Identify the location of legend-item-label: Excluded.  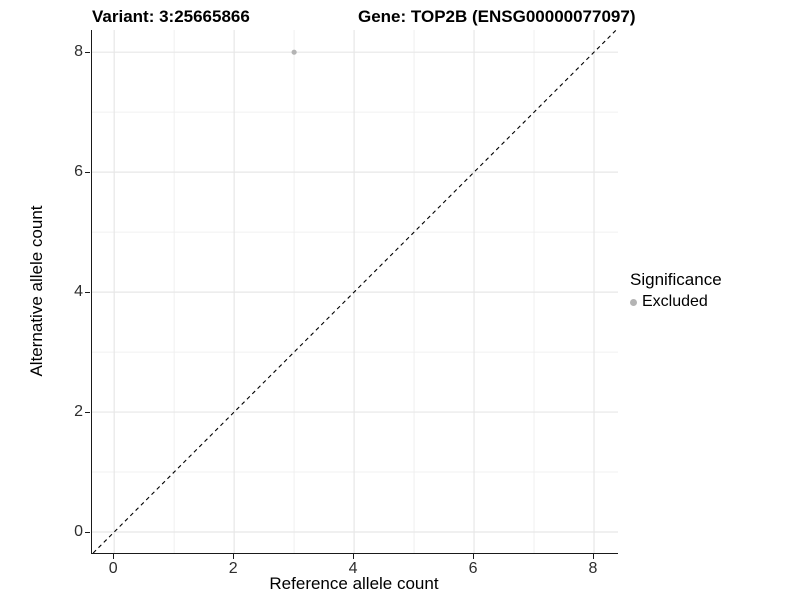
(675, 301).